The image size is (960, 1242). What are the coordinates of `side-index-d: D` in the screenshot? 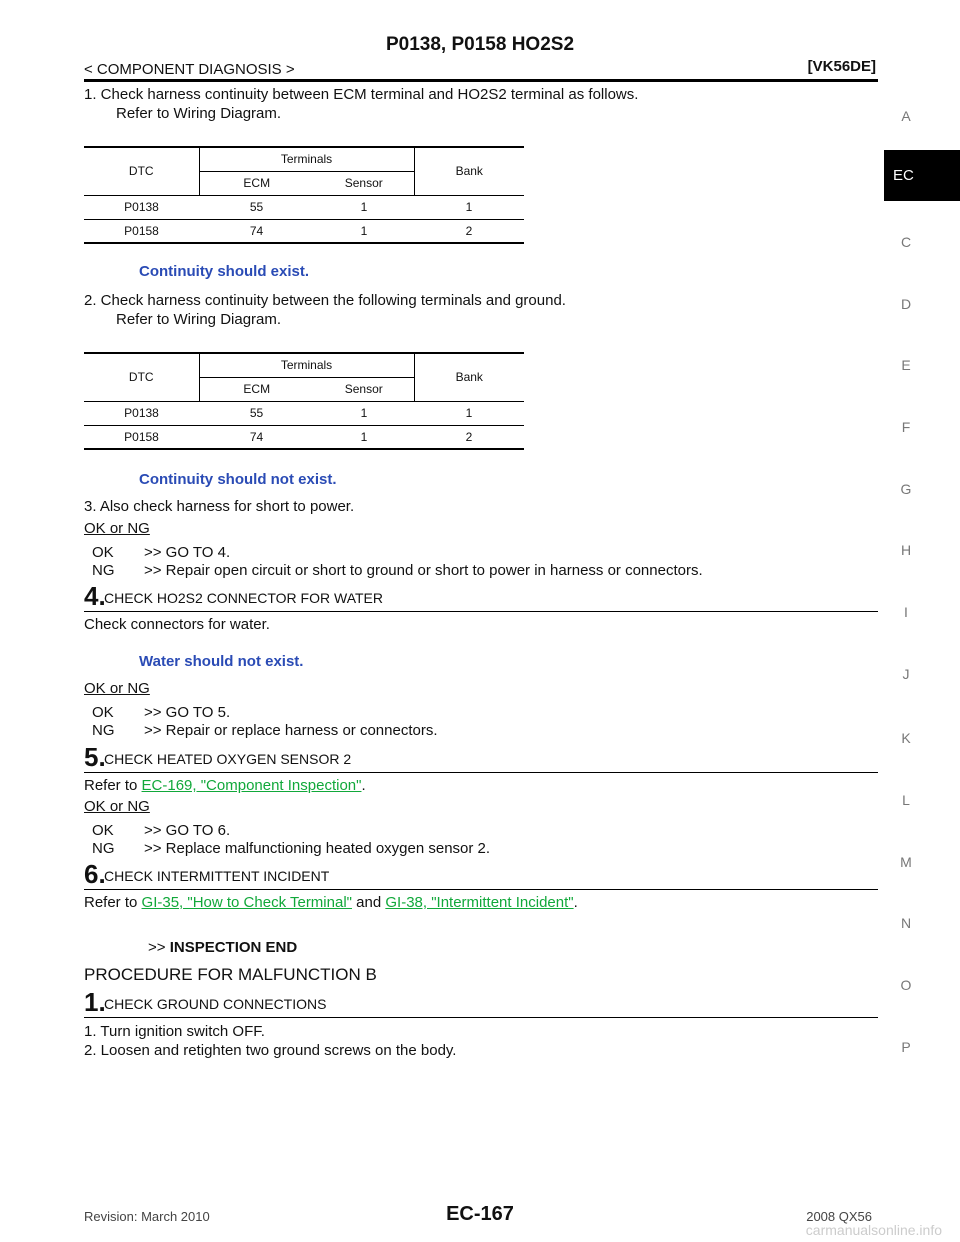 It's located at (906, 304).